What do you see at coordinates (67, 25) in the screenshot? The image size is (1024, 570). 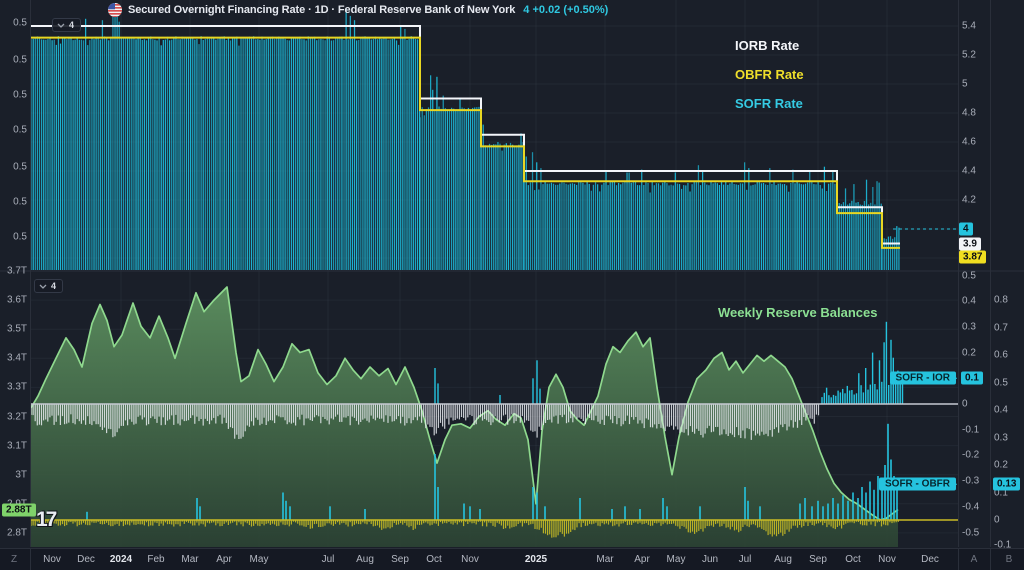 I see `top-pane-legend-toggle: 4` at bounding box center [67, 25].